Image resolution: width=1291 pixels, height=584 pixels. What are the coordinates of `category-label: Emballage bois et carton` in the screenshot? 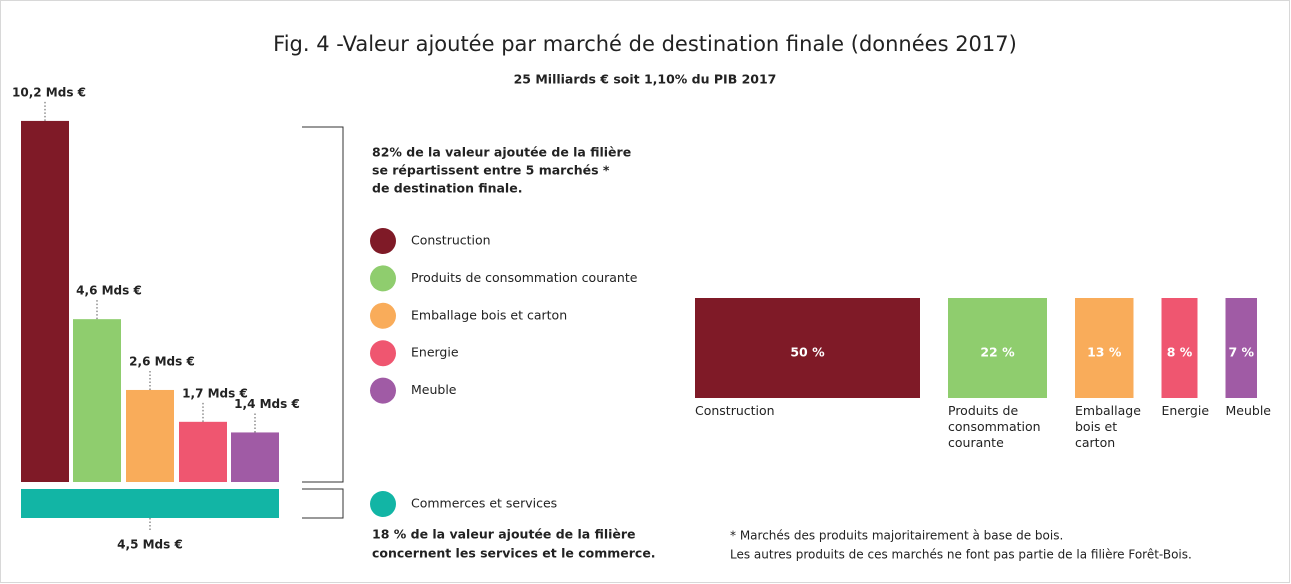 It's located at (1108, 426).